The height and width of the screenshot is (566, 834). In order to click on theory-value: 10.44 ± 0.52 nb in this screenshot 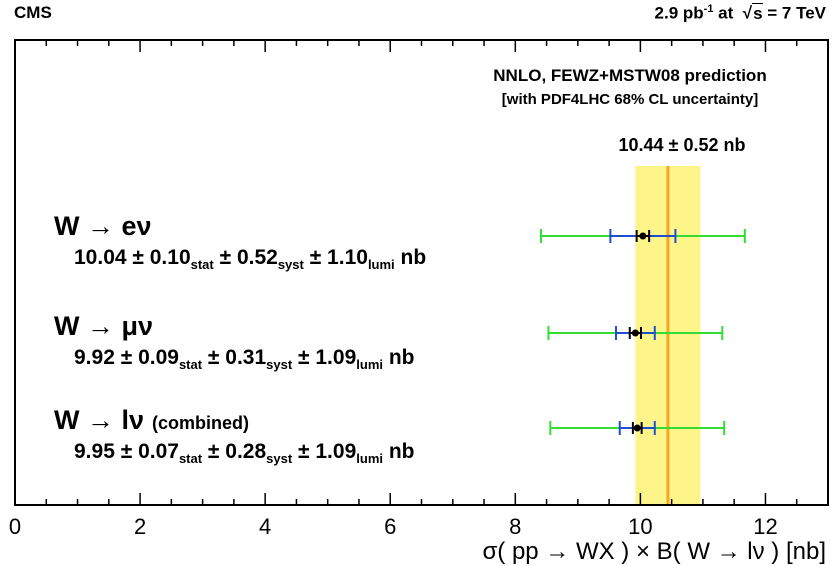, I will do `click(682, 145)`.